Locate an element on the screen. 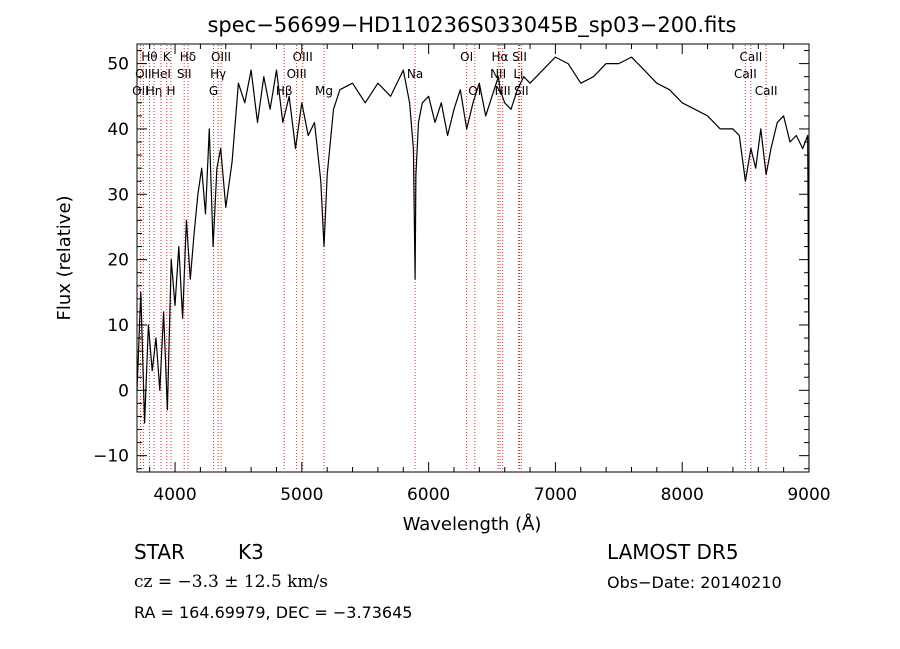  subclass-label: K3 is located at coordinates (251, 552).